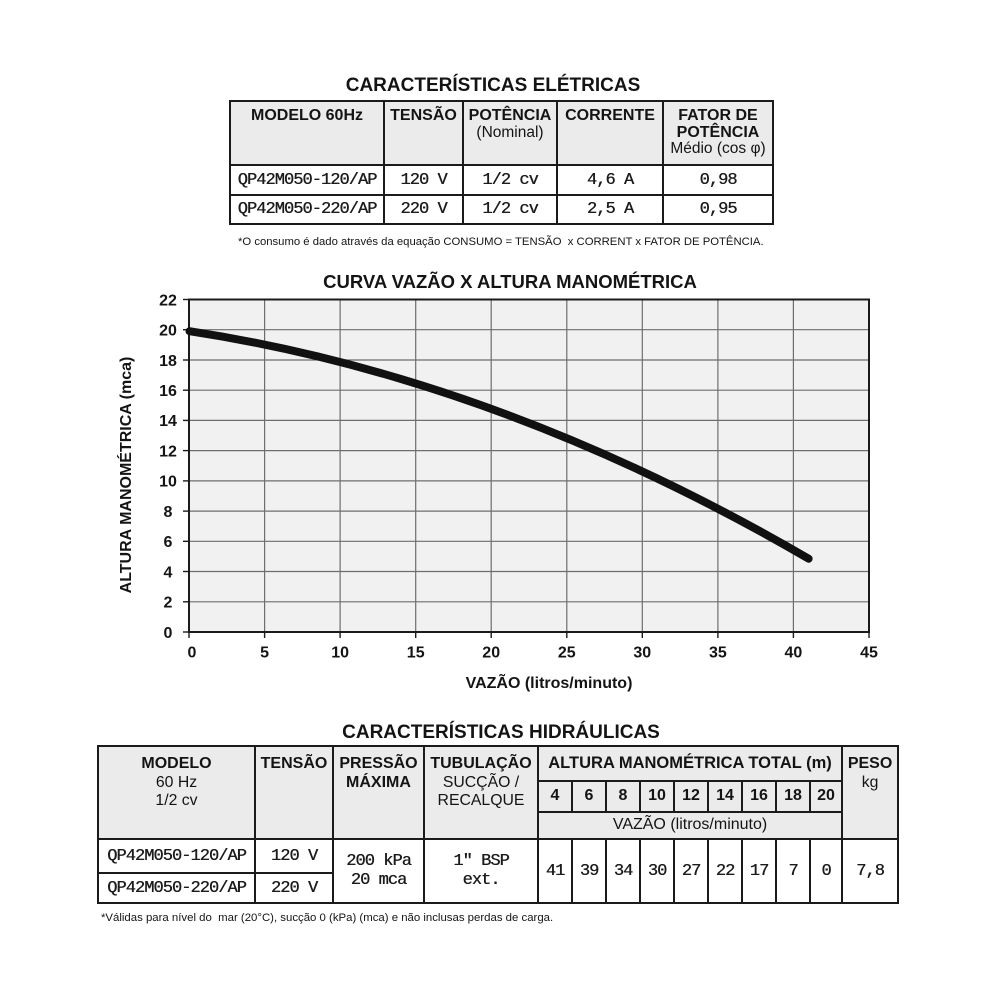 The image size is (1000, 1000). Describe the element at coordinates (168, 300) in the screenshot. I see `svg-text: 22` at that location.